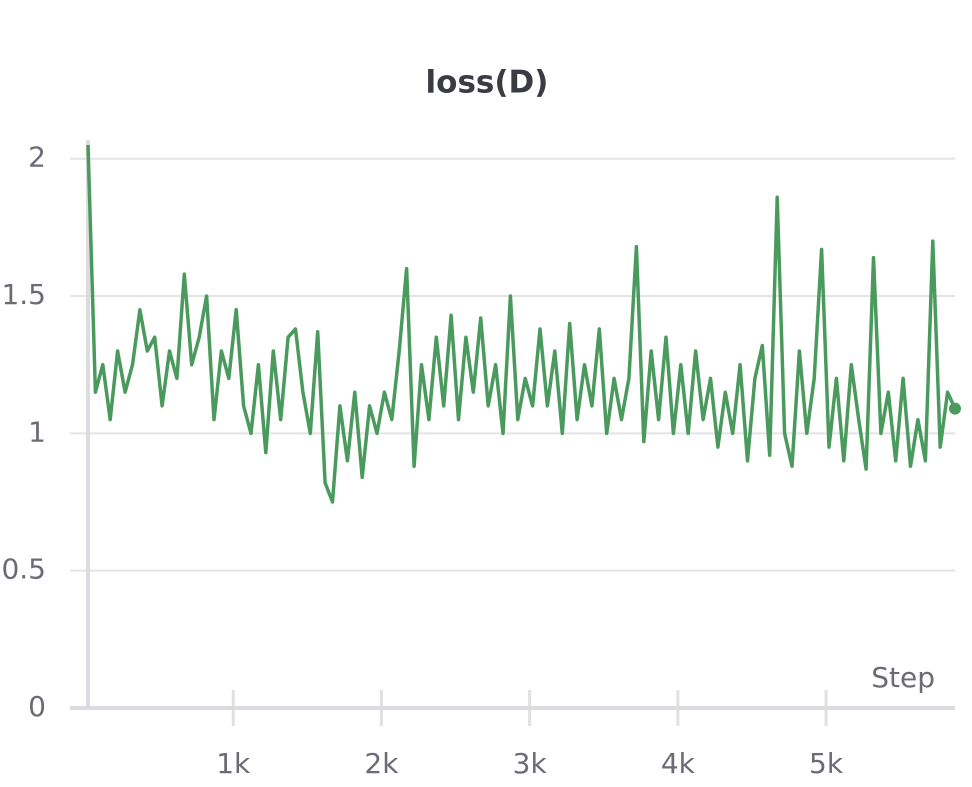 The width and height of the screenshot is (972, 787). Describe the element at coordinates (37, 706) in the screenshot. I see `y-tick-label: 0` at that location.